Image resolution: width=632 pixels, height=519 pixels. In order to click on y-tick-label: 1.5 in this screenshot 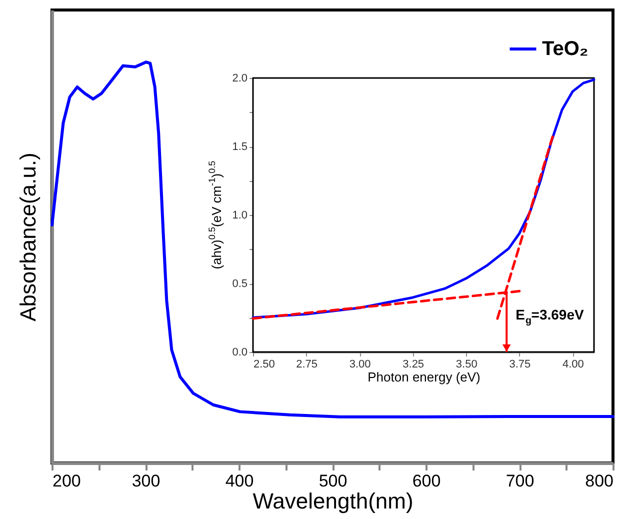, I will do `click(240, 147)`.